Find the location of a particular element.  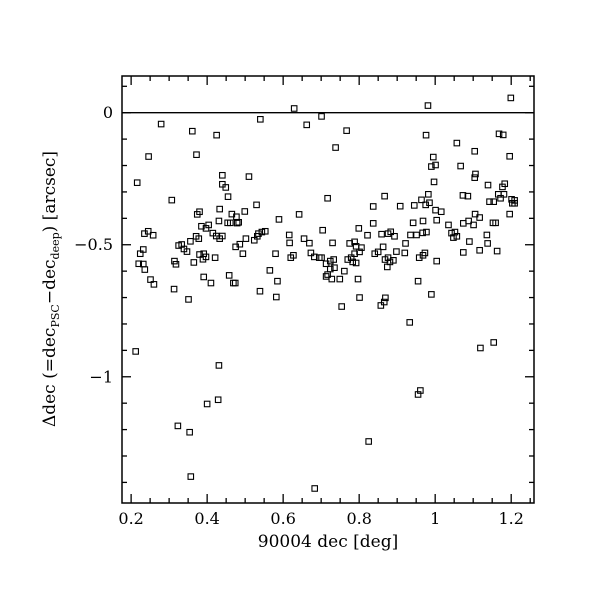

y-tick-label: 0 is located at coordinates (108, 112).